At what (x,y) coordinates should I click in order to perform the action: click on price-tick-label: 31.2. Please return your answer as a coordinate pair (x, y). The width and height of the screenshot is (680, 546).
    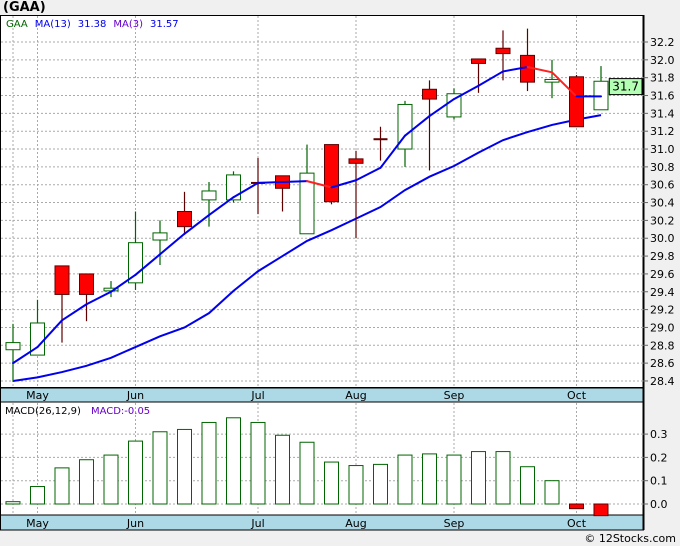
    Looking at the image, I should click on (662, 131).